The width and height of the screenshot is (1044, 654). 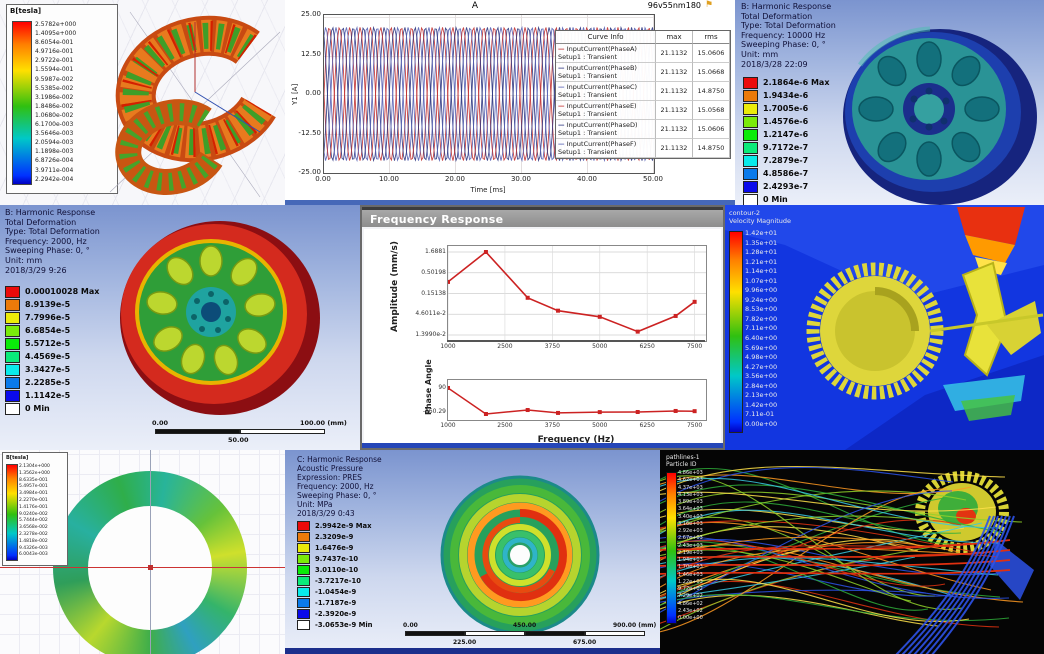 I want to click on scale-segment, so click(x=555, y=633).